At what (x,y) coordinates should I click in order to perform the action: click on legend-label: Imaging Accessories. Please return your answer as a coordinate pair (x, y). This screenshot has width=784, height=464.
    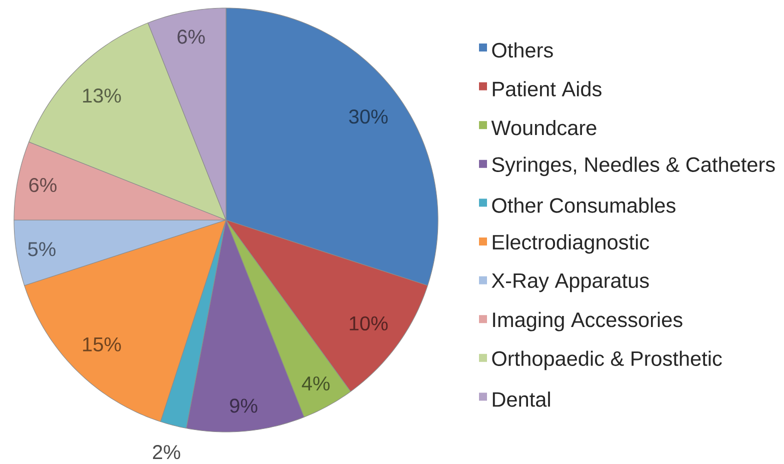
    Looking at the image, I should click on (587, 322).